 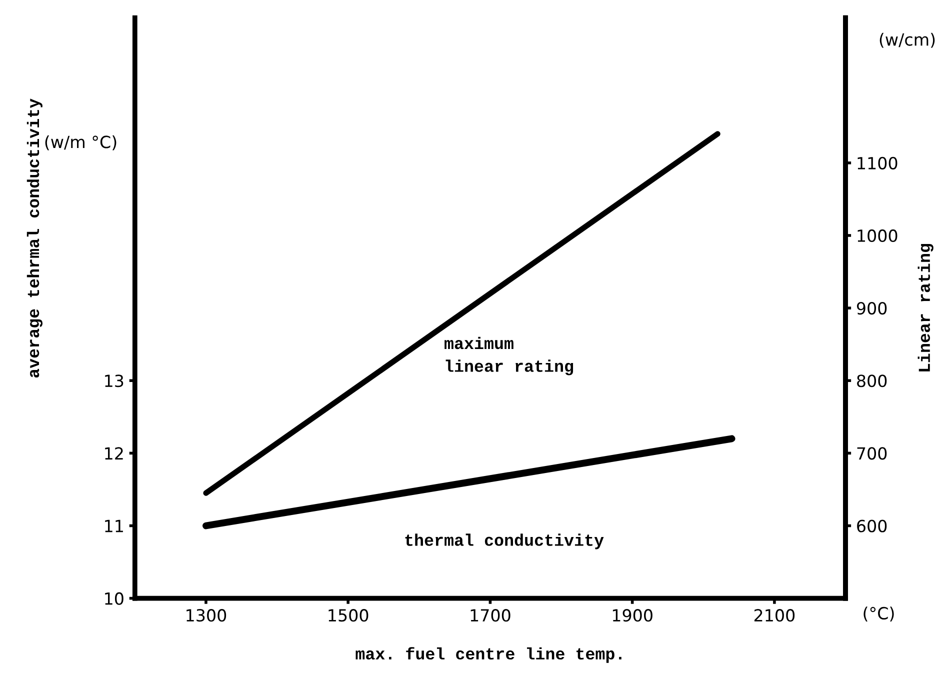 What do you see at coordinates (206, 615) in the screenshot?
I see `x-tick-label: 1300` at bounding box center [206, 615].